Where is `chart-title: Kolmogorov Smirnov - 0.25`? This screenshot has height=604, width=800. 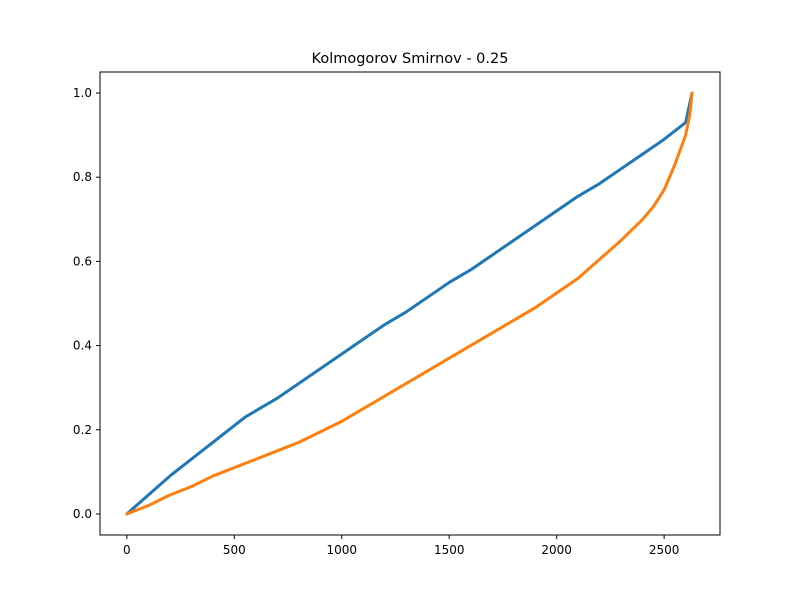
chart-title: Kolmogorov Smirnov - 0.25 is located at coordinates (410, 59).